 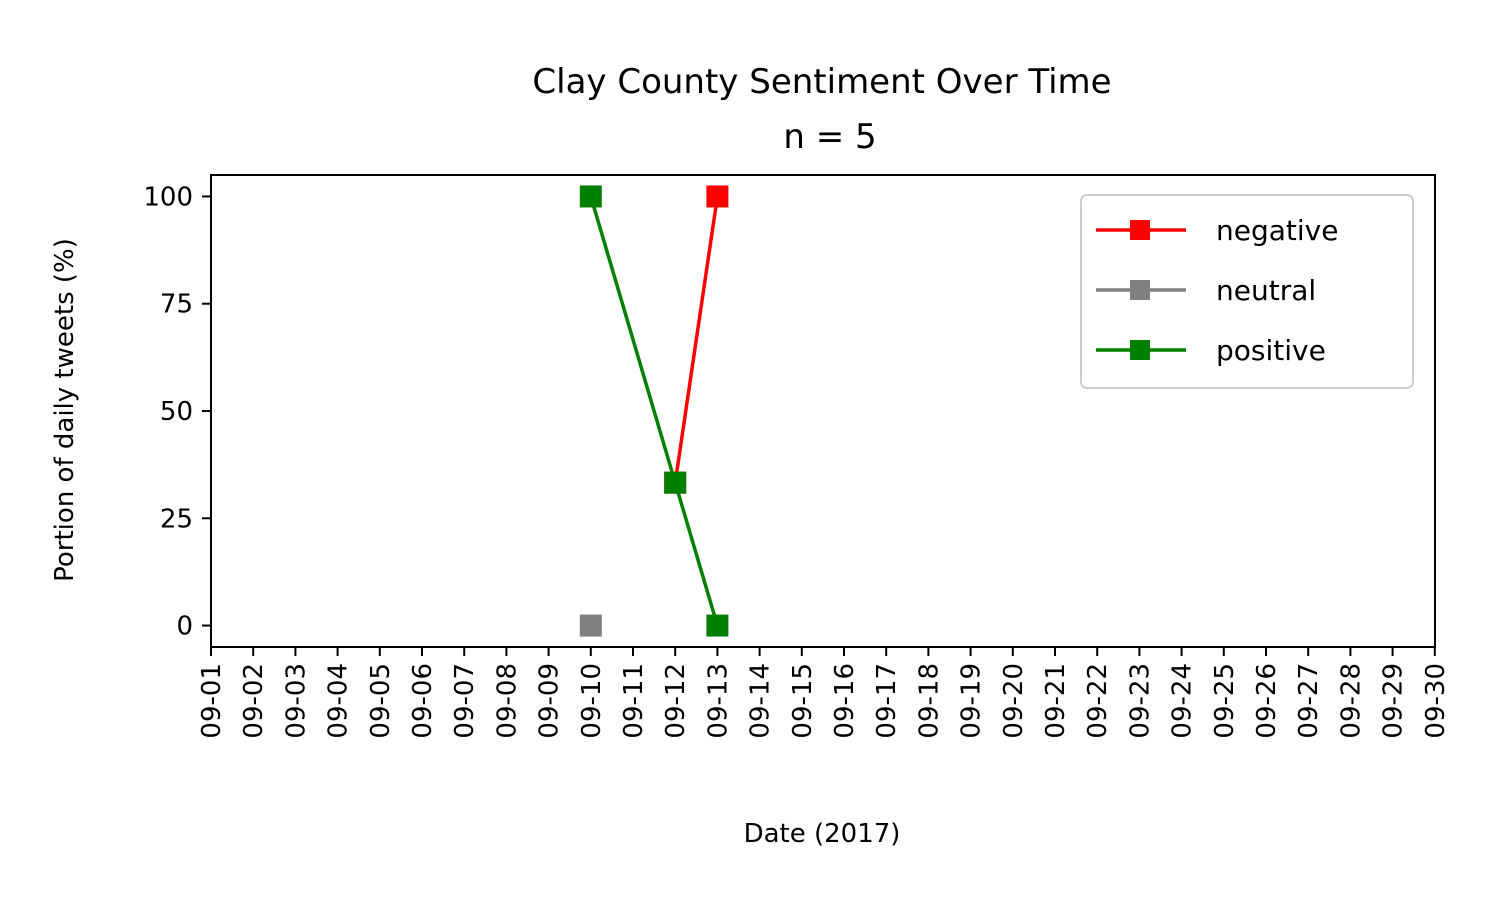 I want to click on x-tick-label: 09-11, so click(x=634, y=701).